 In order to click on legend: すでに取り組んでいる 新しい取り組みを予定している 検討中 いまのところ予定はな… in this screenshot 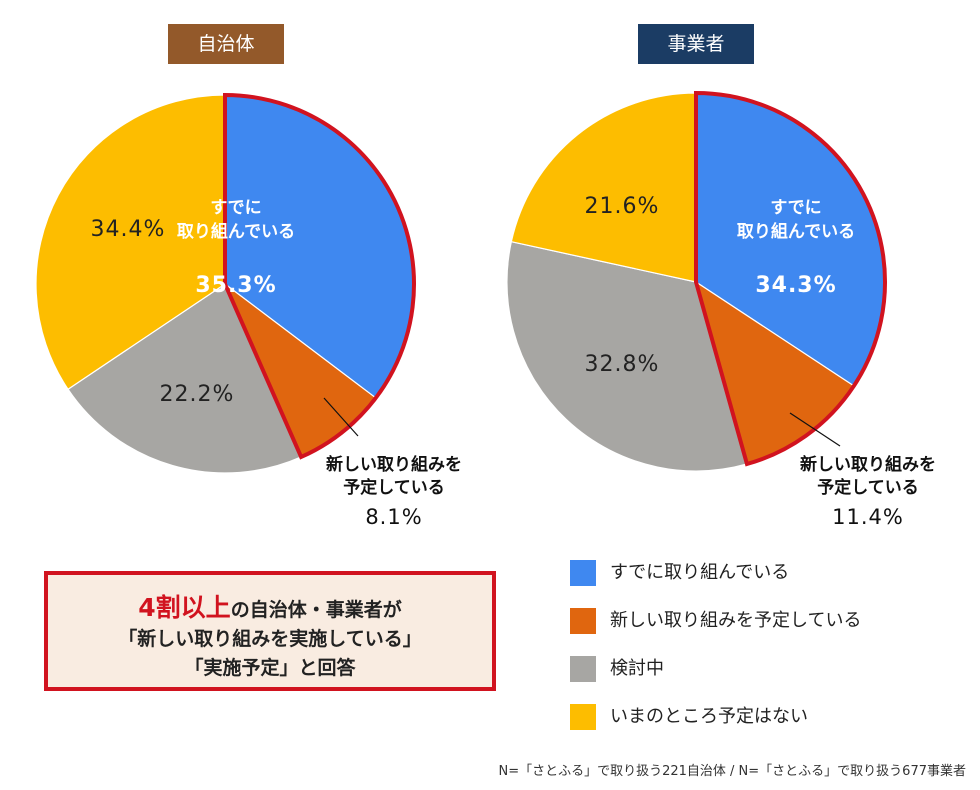, I will do `click(760, 651)`.